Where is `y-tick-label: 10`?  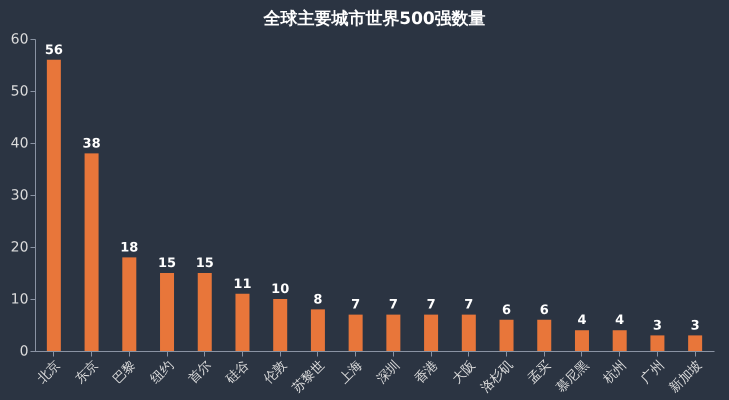 y-tick-label: 10 is located at coordinates (19, 300).